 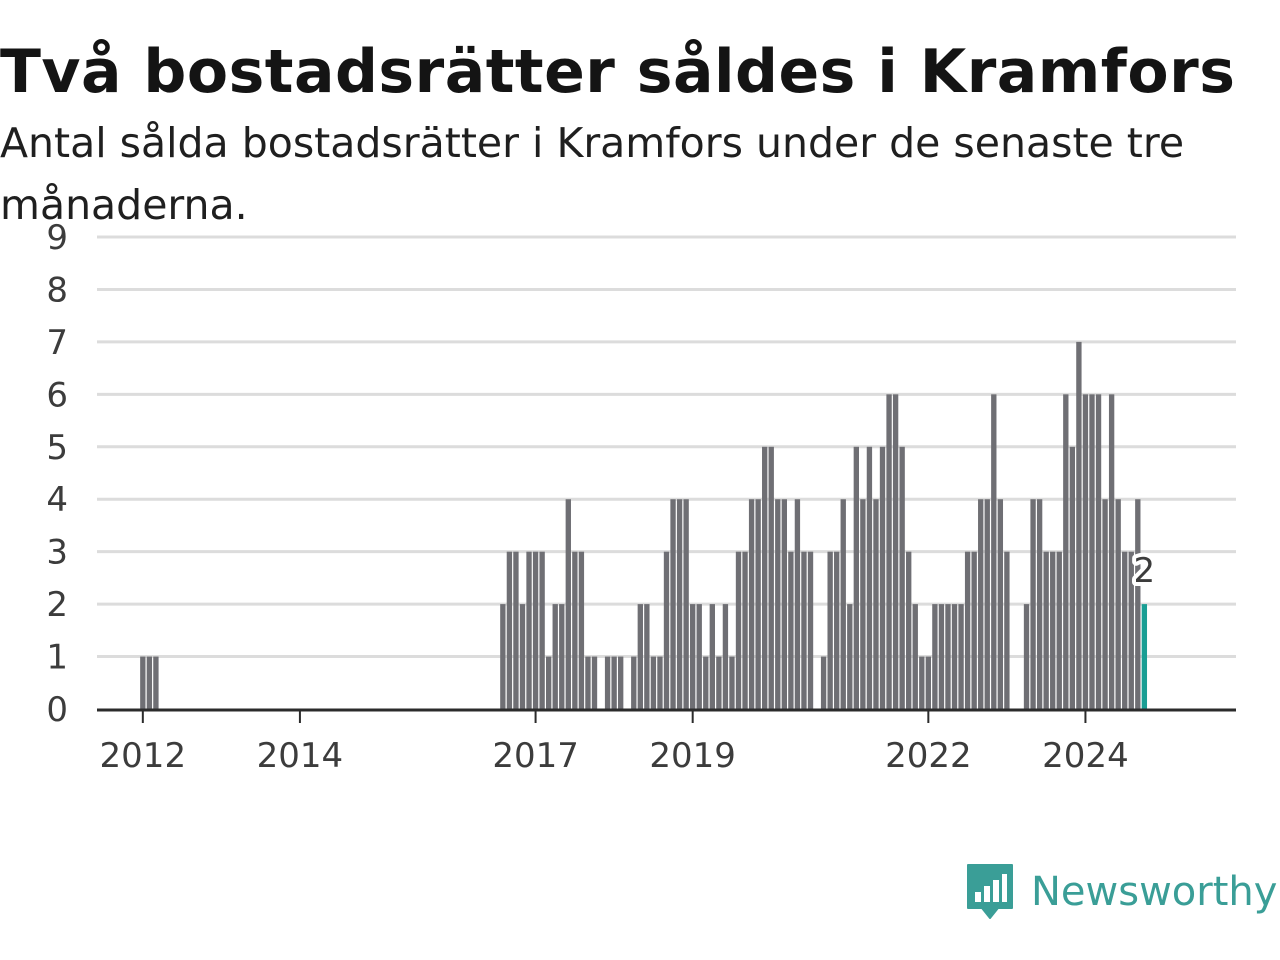 What do you see at coordinates (1085, 756) in the screenshot?
I see `x-tick-label: 2024` at bounding box center [1085, 756].